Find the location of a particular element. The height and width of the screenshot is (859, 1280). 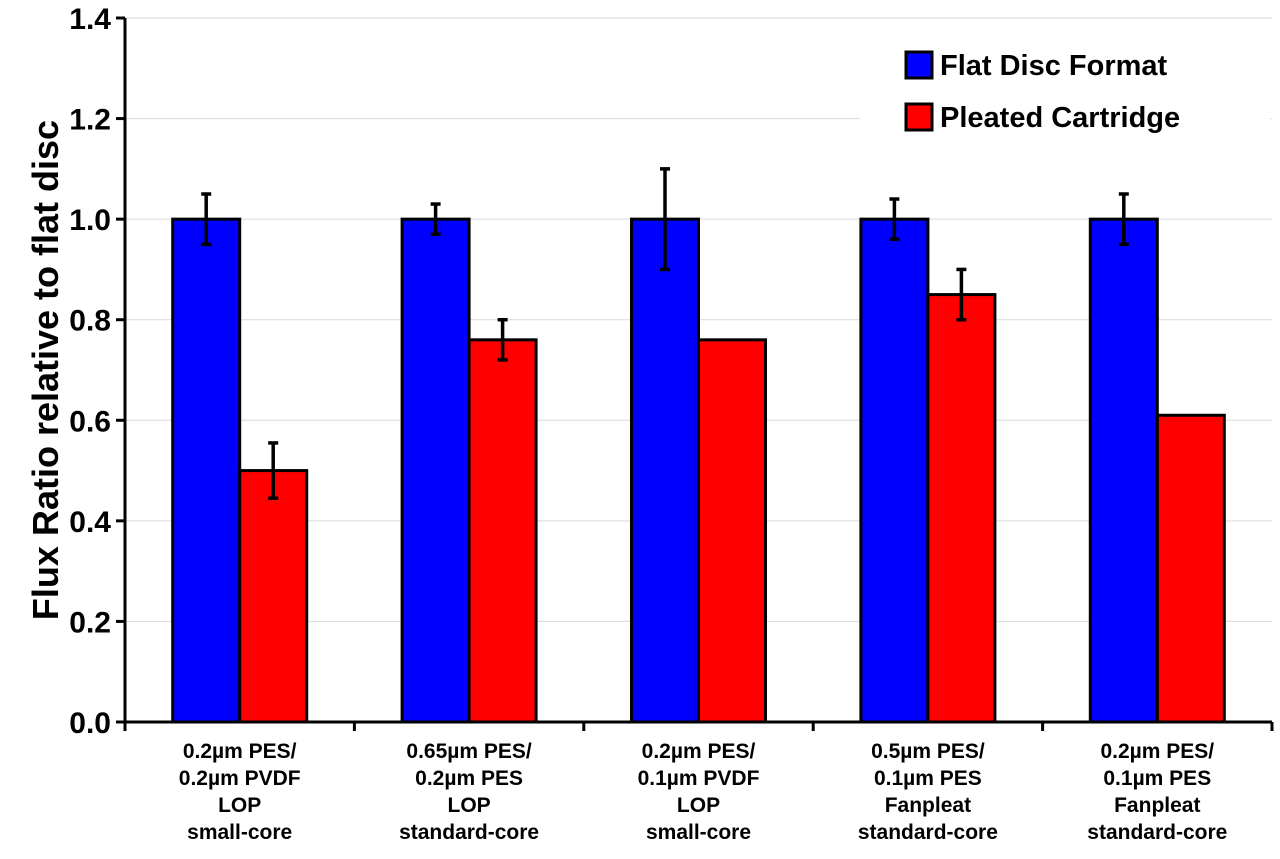

y-tick-label: 1.0 is located at coordinates (90, 220).